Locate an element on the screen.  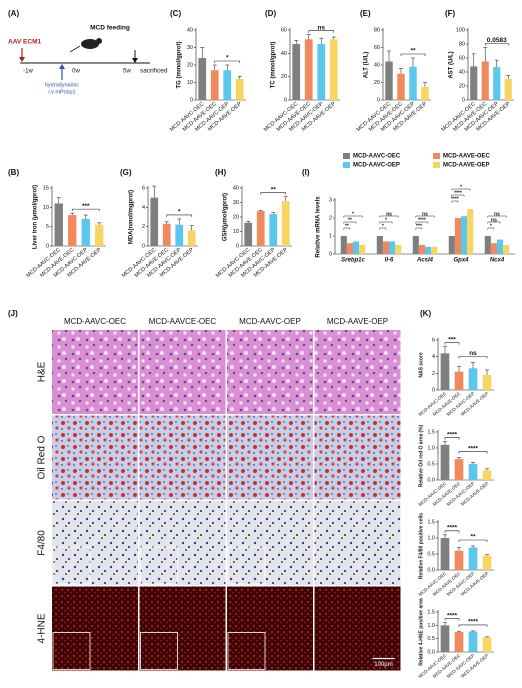
panel-label: (J) is located at coordinates (13, 313).